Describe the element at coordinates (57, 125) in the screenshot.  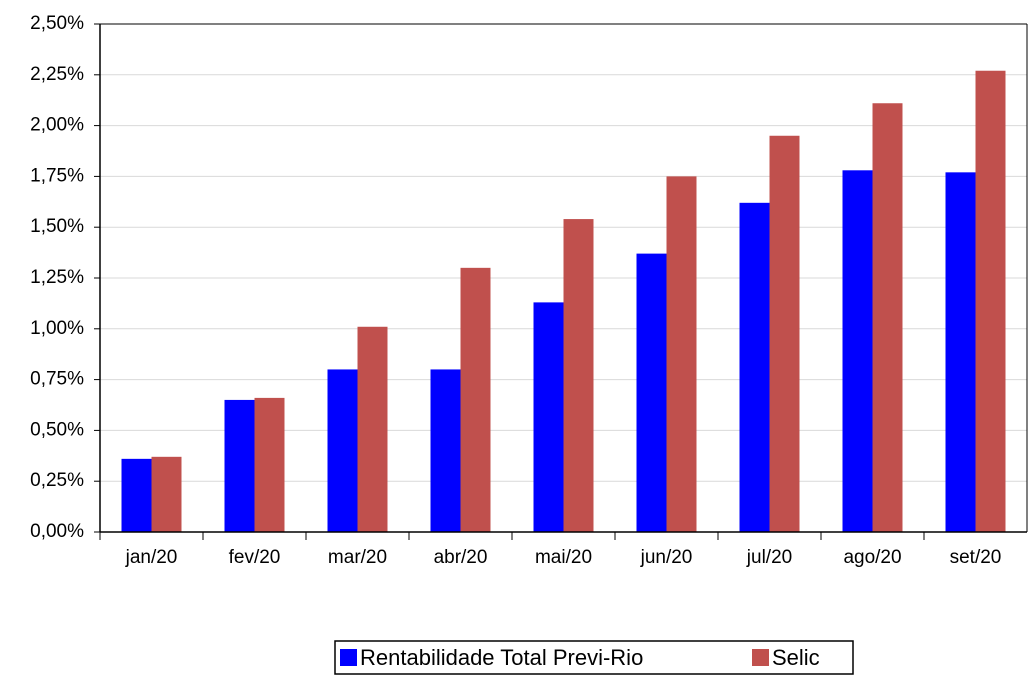
I see `y-tick-label: 2,00%` at that location.